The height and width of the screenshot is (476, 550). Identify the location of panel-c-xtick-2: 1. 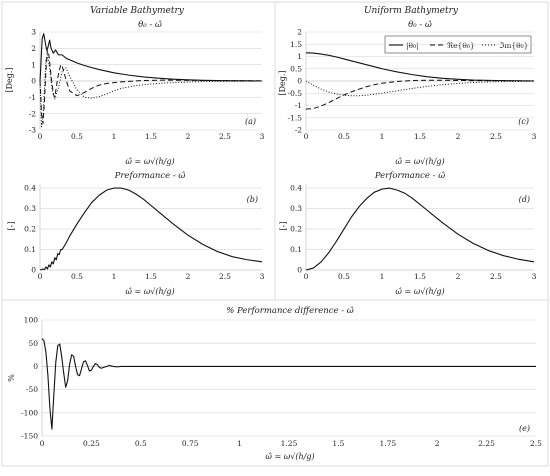
(382, 136).